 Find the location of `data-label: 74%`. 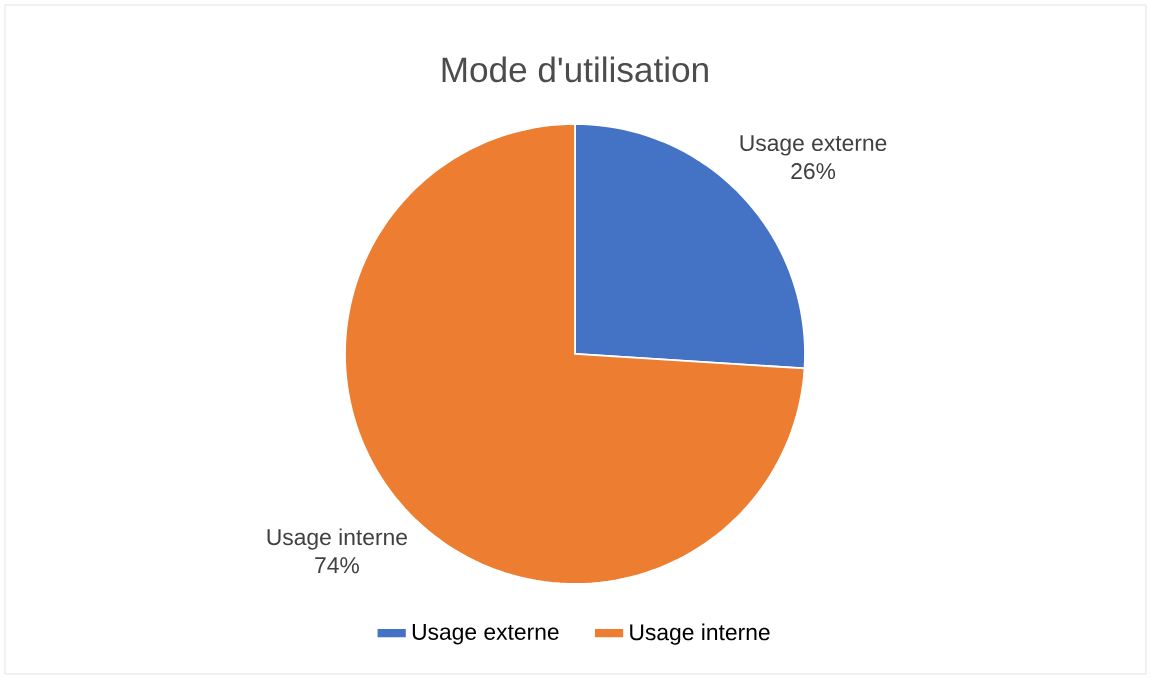

data-label: 74% is located at coordinates (337, 565).